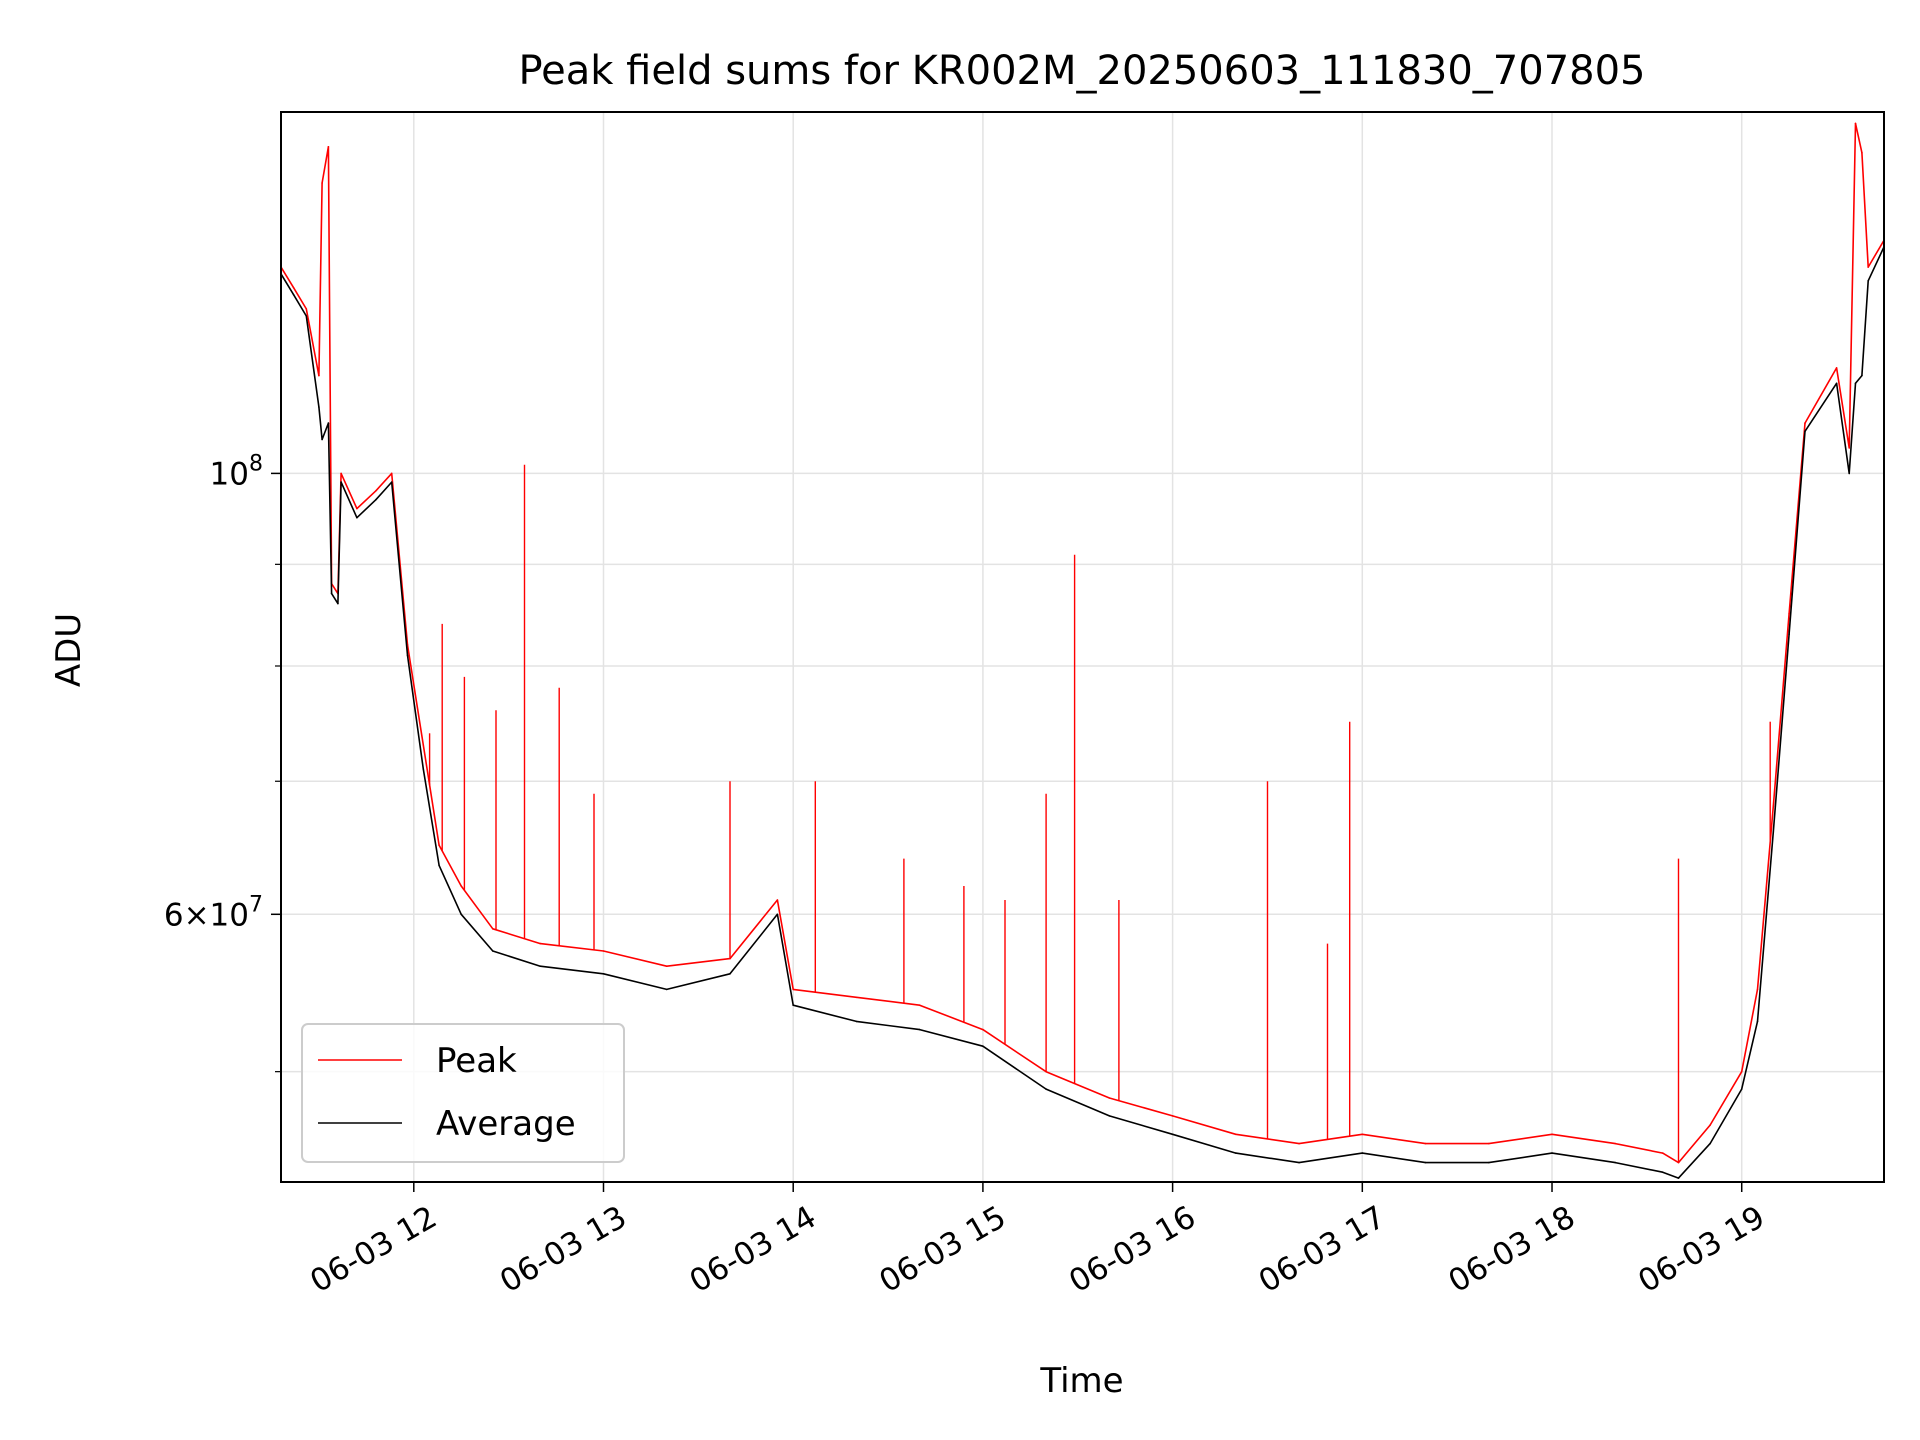 The image size is (1920, 1440). What do you see at coordinates (222, 762) in the screenshot?
I see `y-axis: 108 6×107` at bounding box center [222, 762].